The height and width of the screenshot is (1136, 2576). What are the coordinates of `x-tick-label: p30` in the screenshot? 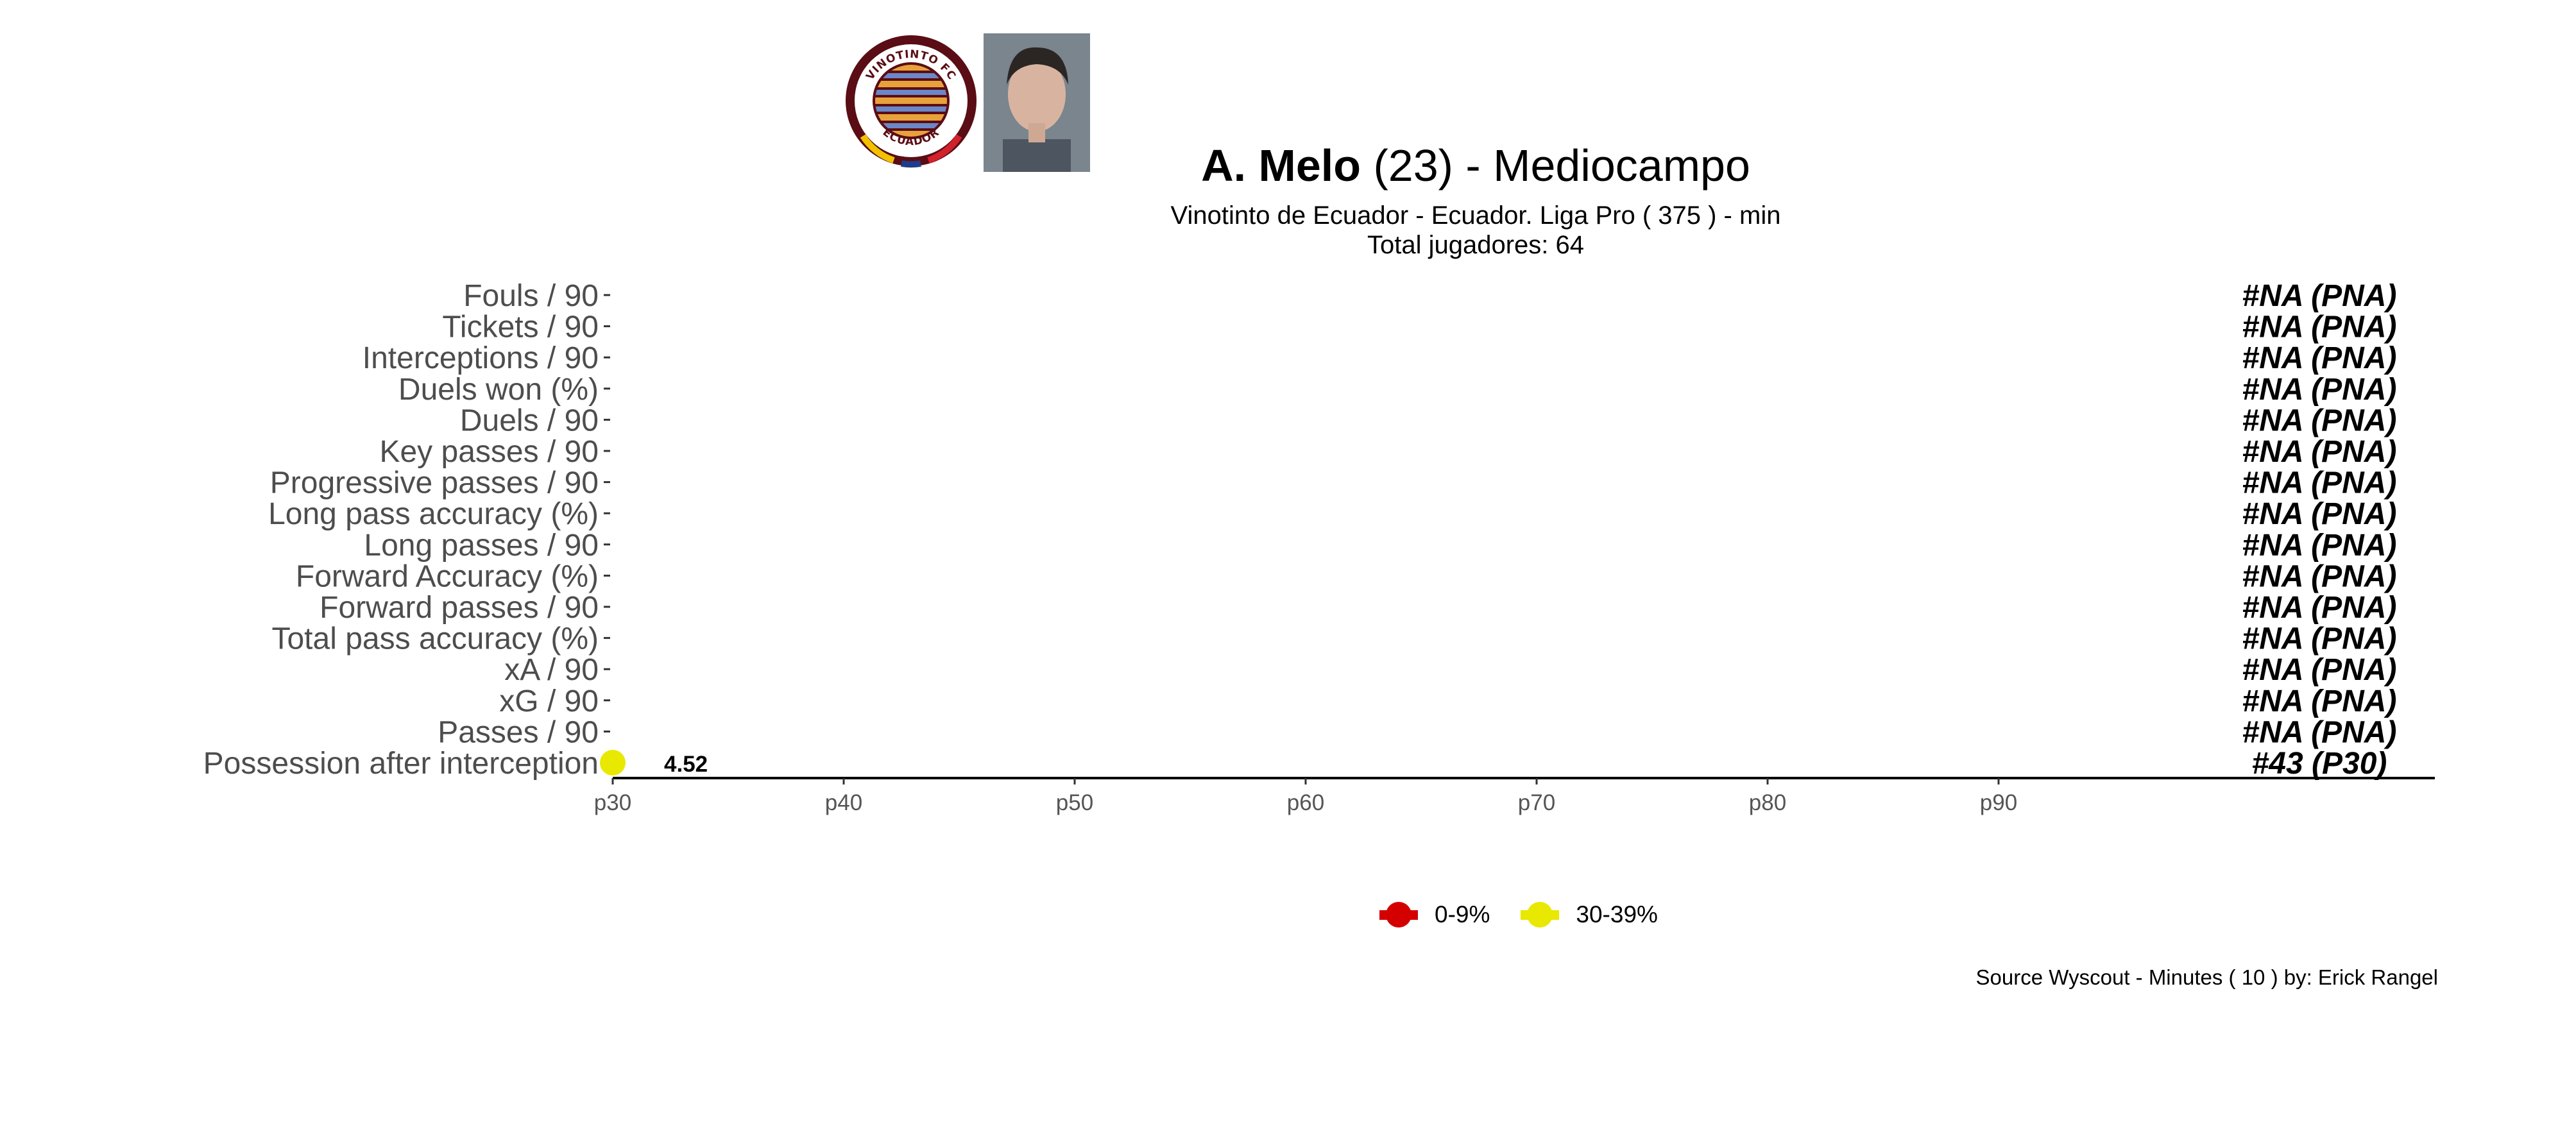 It's located at (612, 802).